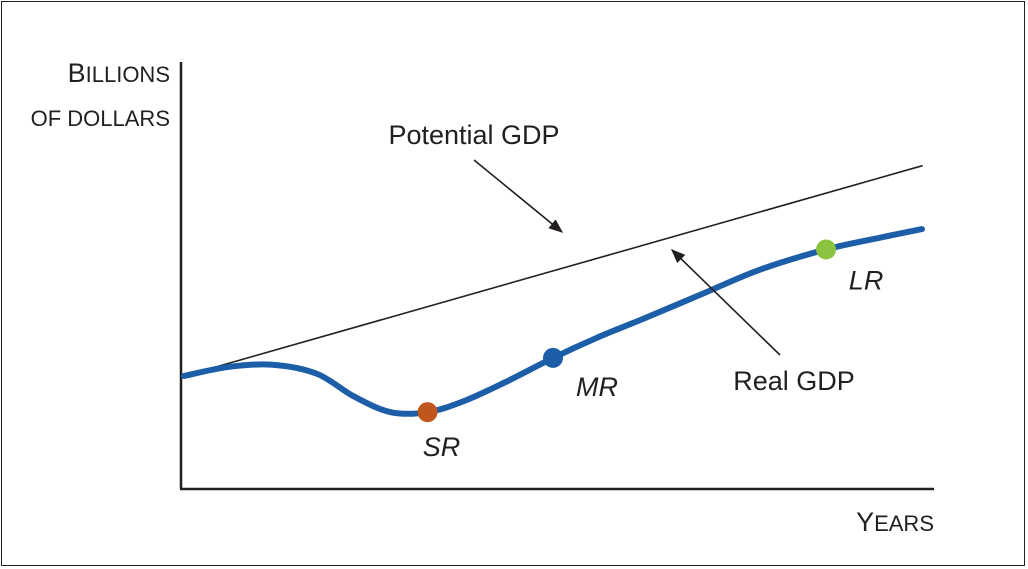  Describe the element at coordinates (100, 118) in the screenshot. I see `y-axis-label-line2: OF DOLLARS` at that location.